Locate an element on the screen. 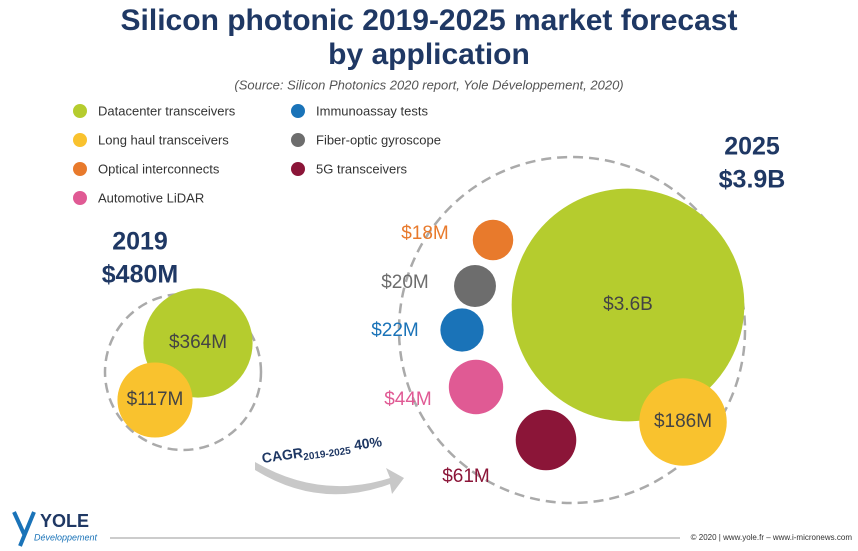 The height and width of the screenshot is (551, 858). legend-label: Fiber-optic gyroscope is located at coordinates (378, 139).